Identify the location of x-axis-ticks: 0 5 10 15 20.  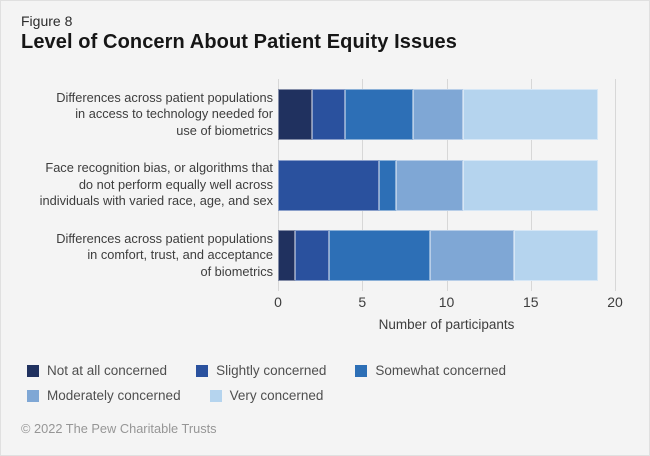
(448, 303).